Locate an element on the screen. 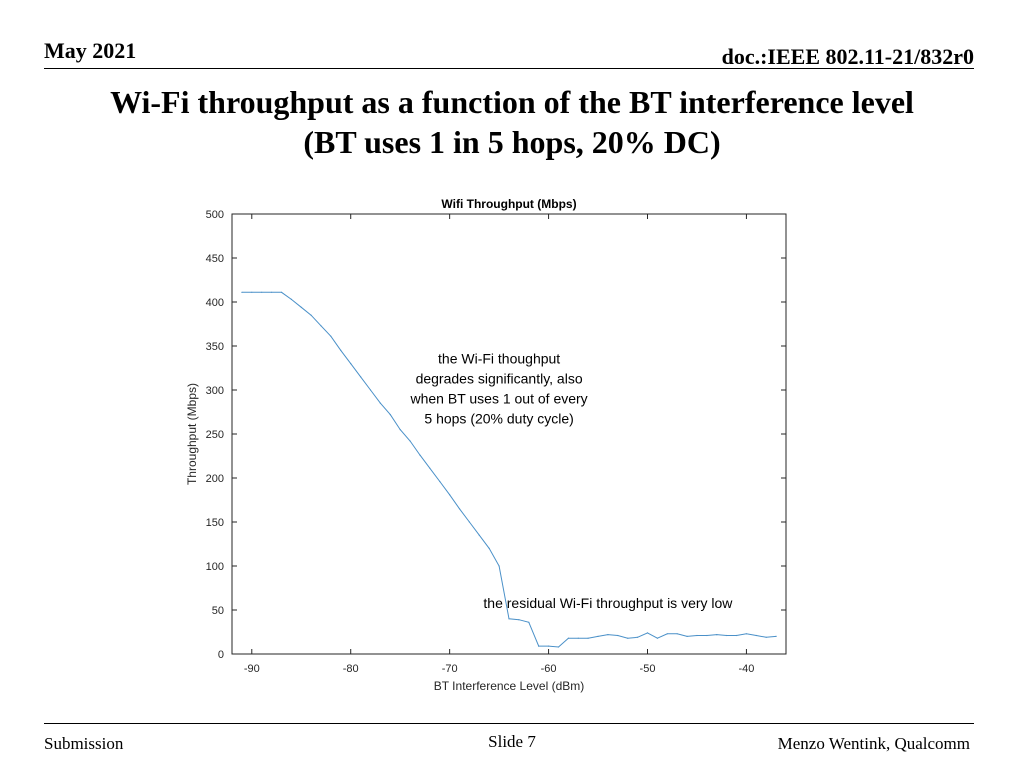 This screenshot has width=1024, height=768. footer-author: Menzo Wentink, Qualcomm is located at coordinates (873, 743).